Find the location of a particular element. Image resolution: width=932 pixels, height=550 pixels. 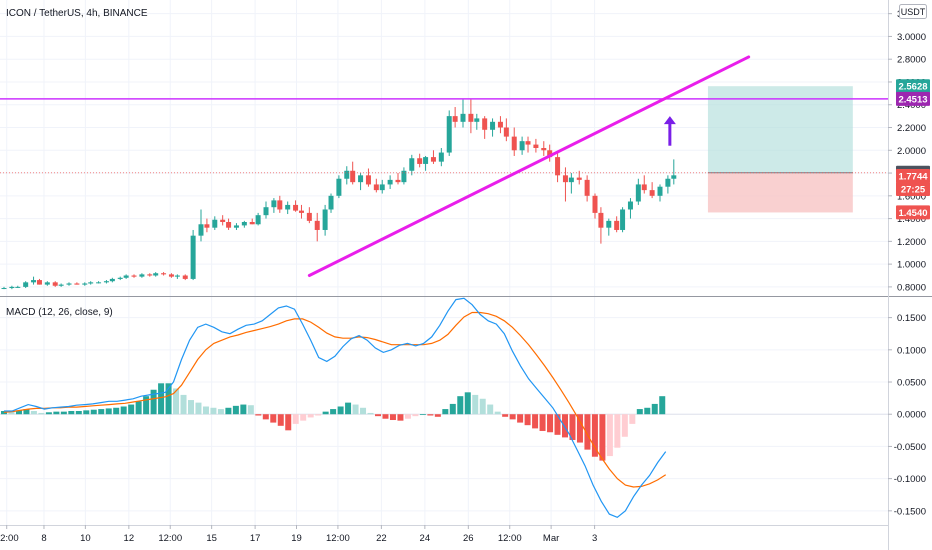

price-tick-label: 2.0000 is located at coordinates (911, 151).